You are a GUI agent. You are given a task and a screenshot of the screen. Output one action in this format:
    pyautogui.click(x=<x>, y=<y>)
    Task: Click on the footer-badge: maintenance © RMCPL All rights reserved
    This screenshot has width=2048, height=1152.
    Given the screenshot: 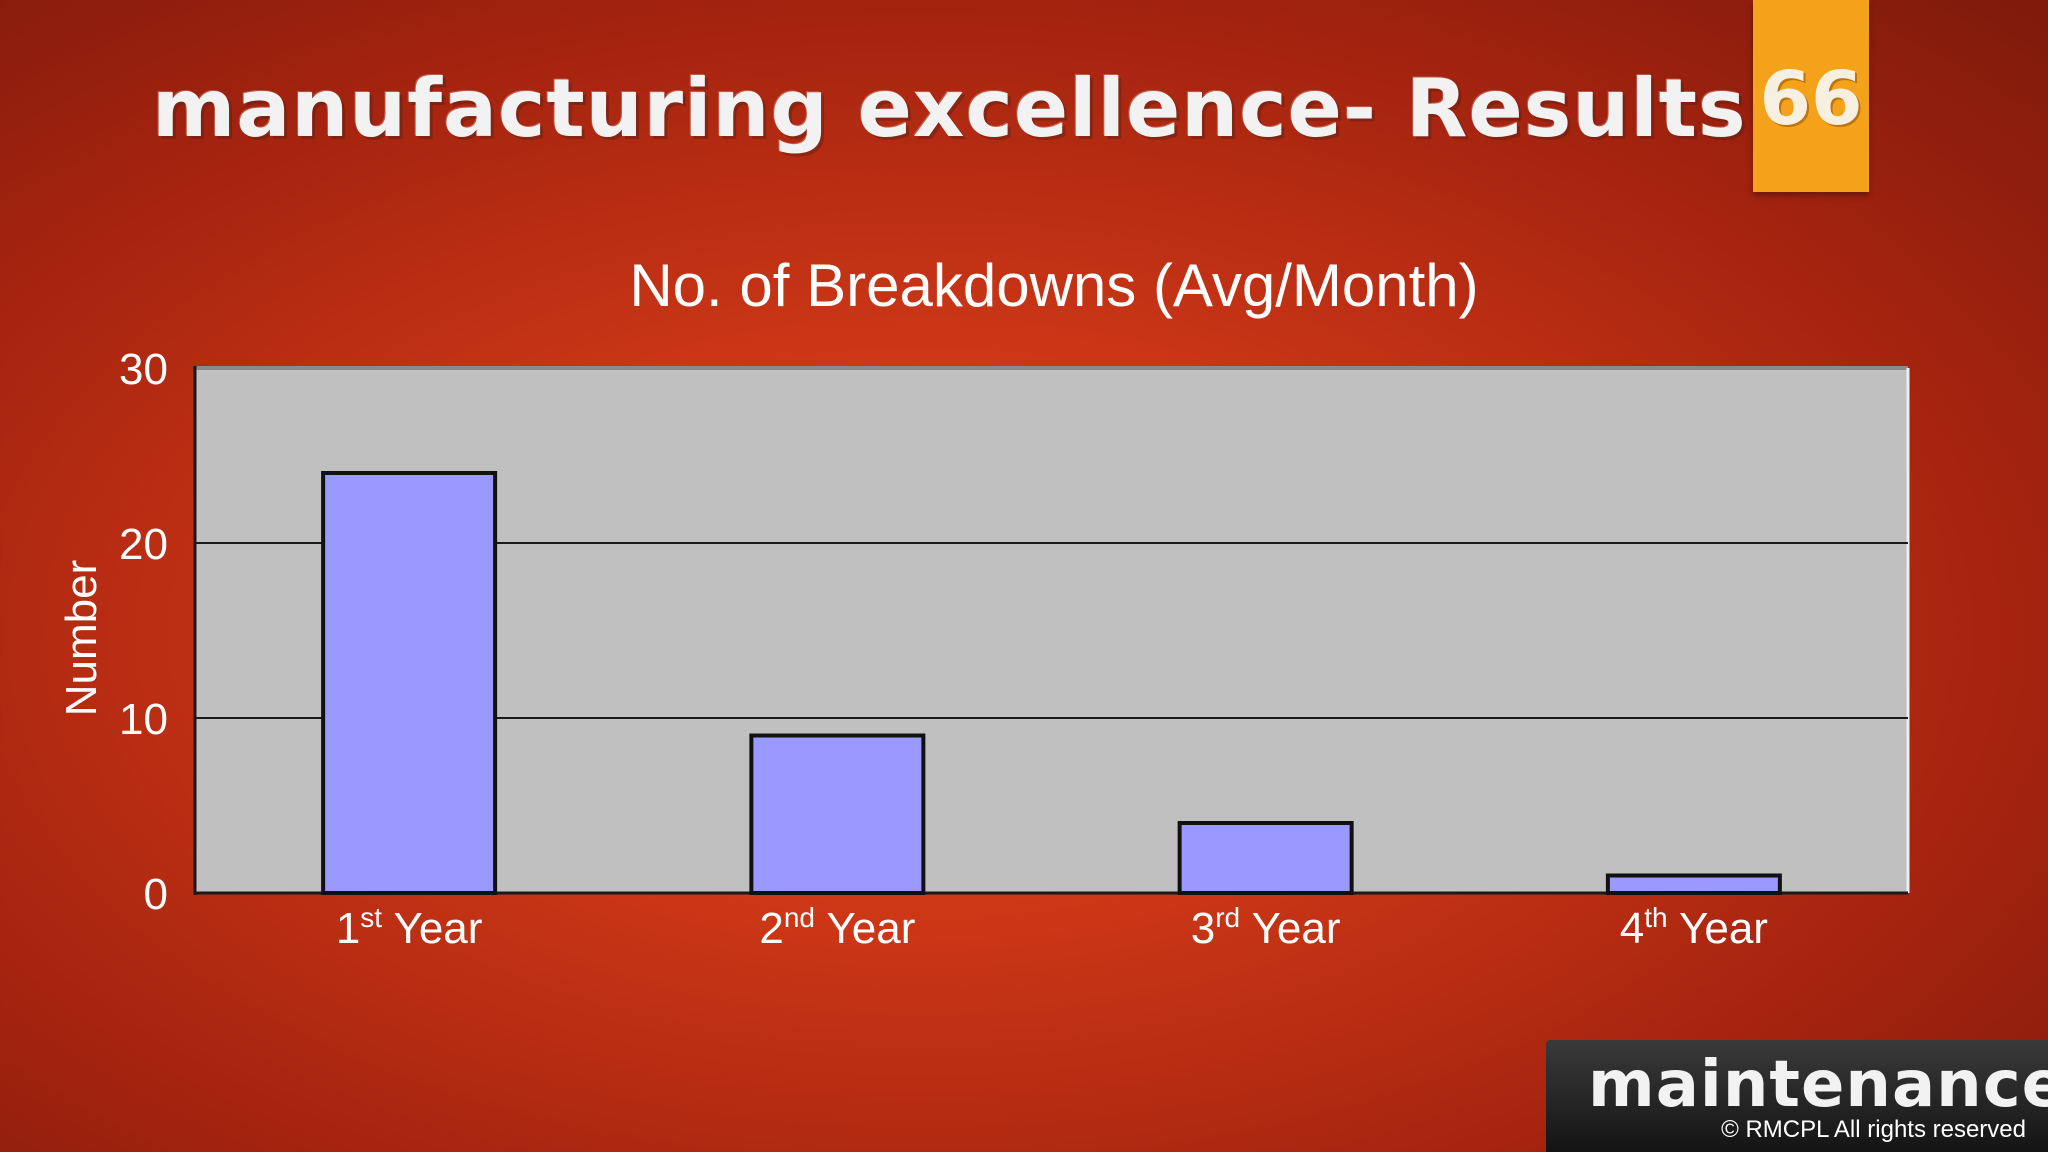 What is the action you would take?
    pyautogui.click(x=1797, y=1096)
    